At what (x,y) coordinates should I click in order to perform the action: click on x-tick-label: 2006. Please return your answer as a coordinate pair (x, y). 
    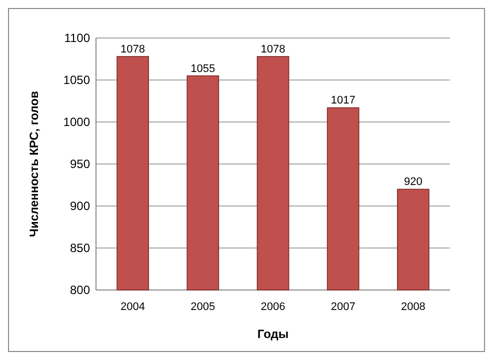
    Looking at the image, I should click on (273, 307).